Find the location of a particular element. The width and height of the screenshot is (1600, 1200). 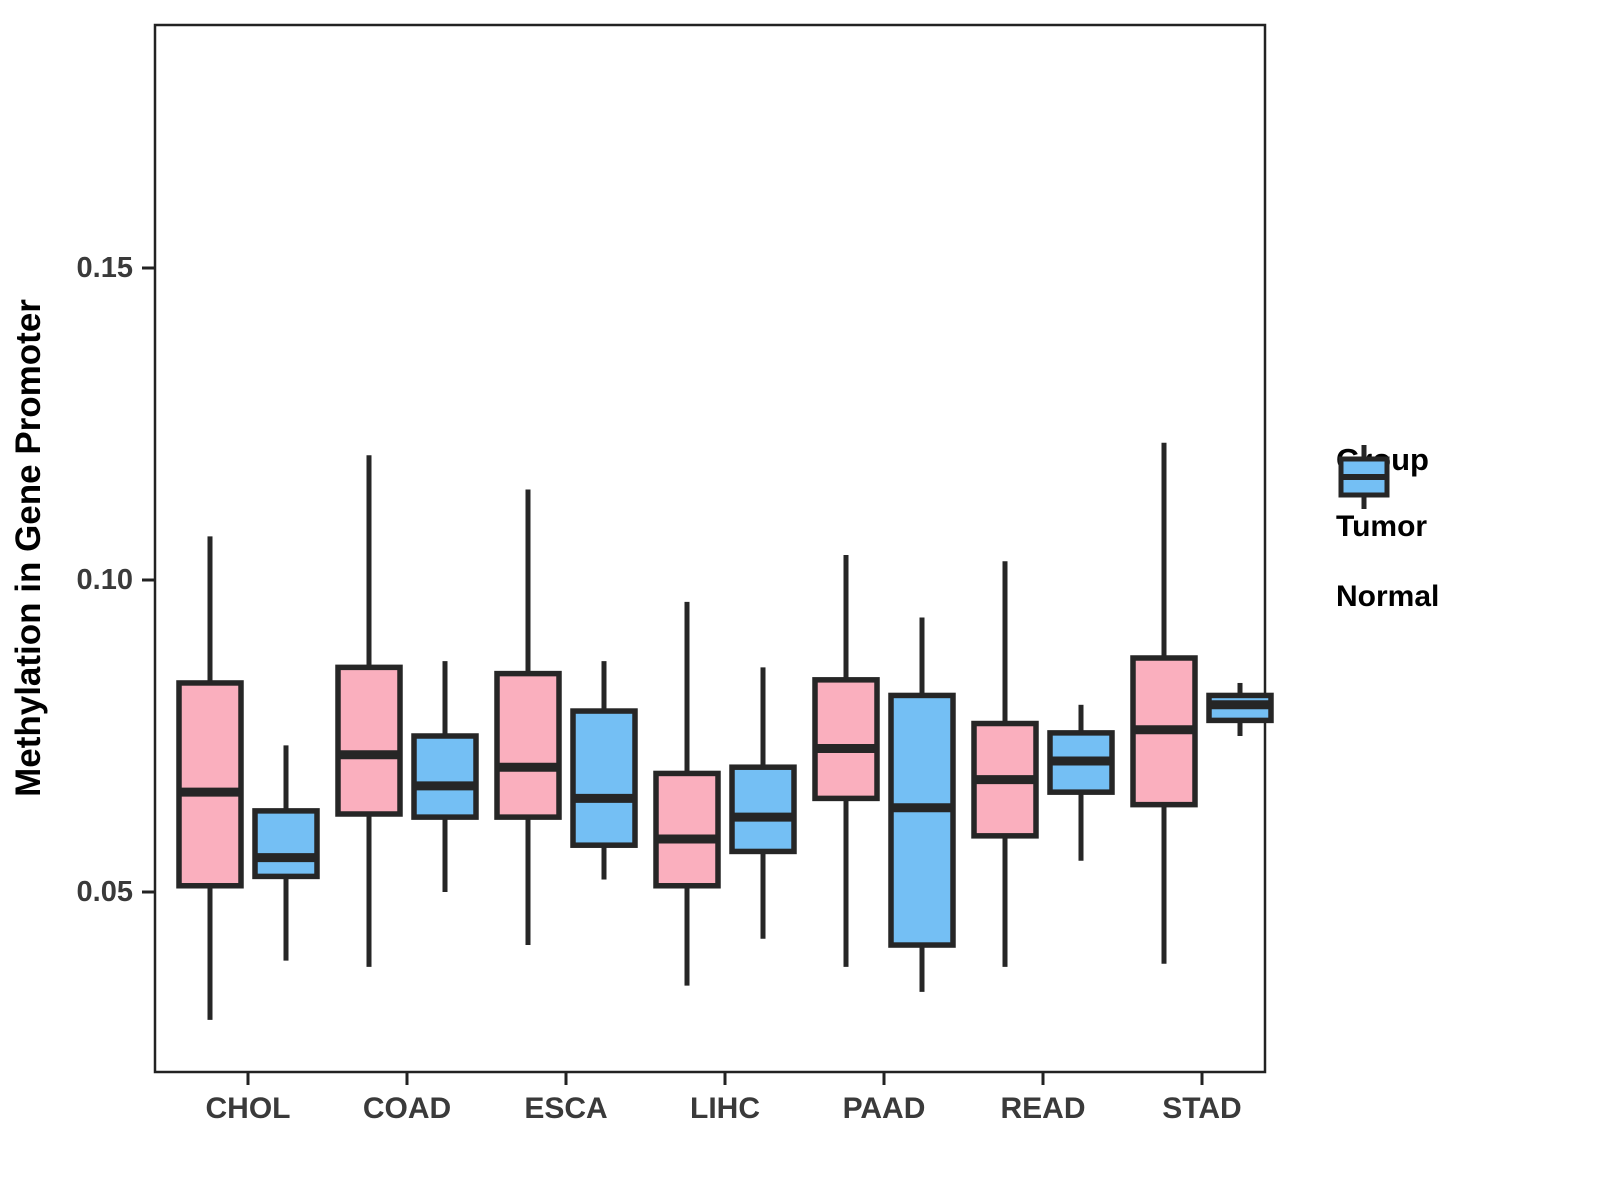

box-ESCA-Tumor is located at coordinates (528, 717).